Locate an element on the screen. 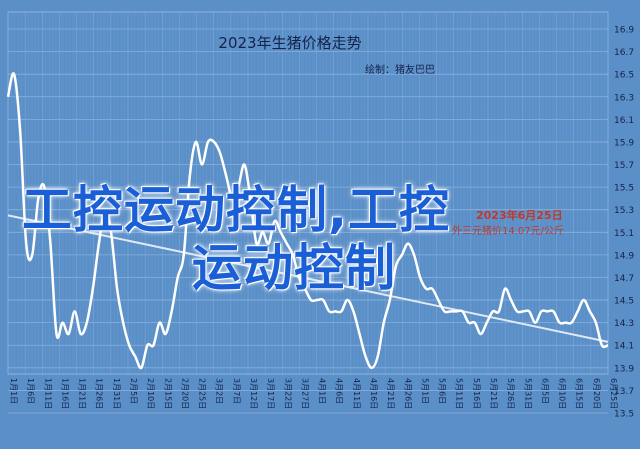  x-tick-label: 1月11日 is located at coordinates (47, 393).